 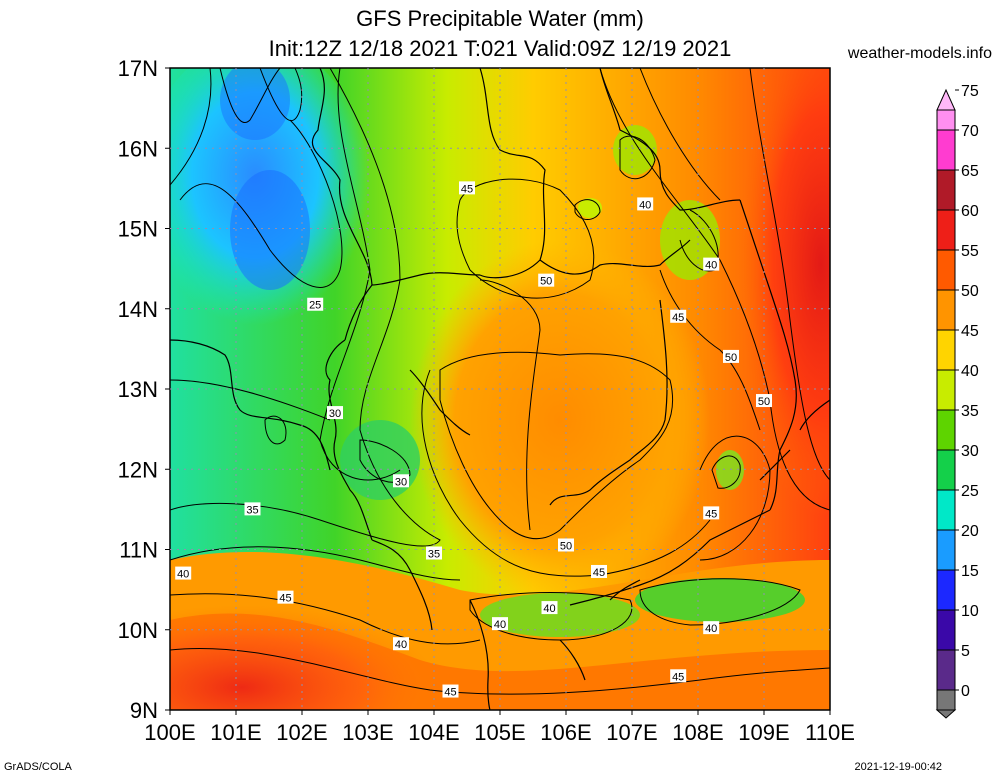 I want to click on lat-tick-label: 12N, so click(x=138, y=469).